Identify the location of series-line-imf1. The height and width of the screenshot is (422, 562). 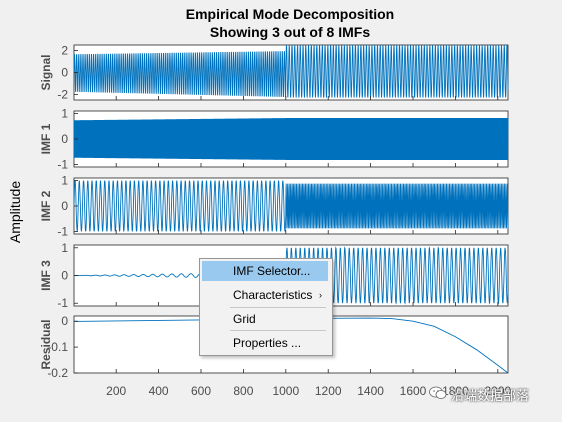
(291, 139).